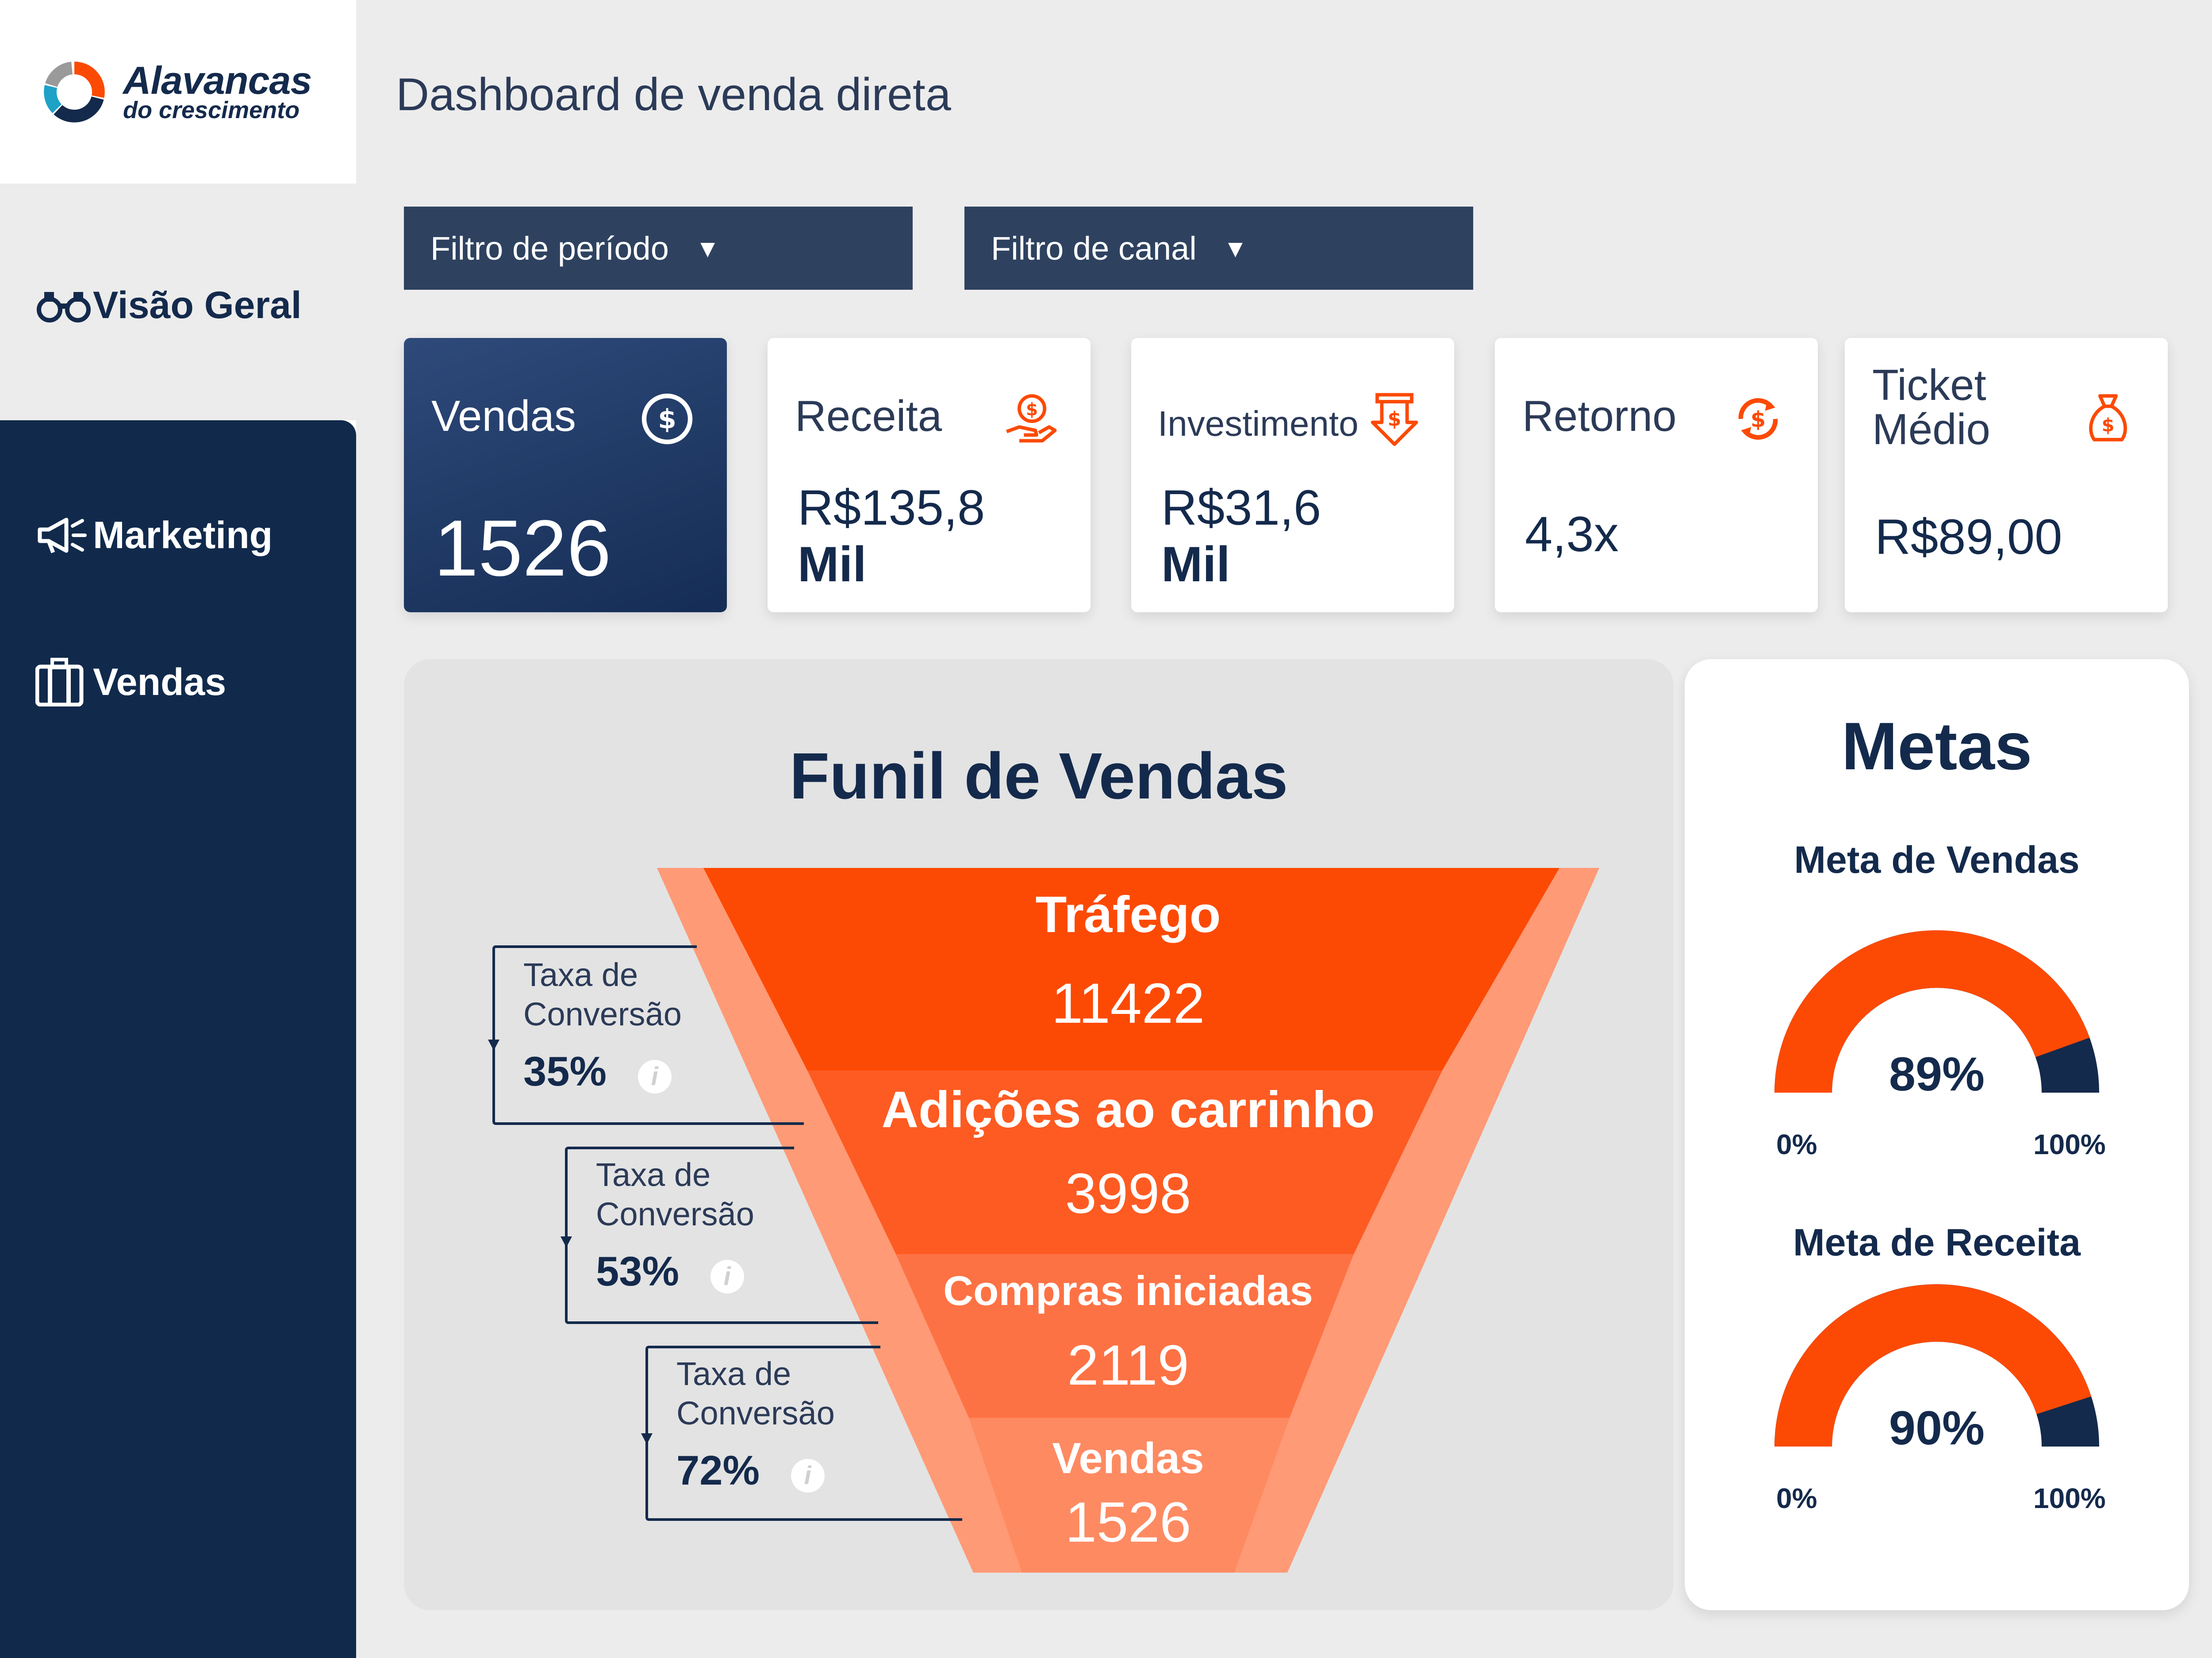 Image resolution: width=2212 pixels, height=1658 pixels. What do you see at coordinates (504, 416) in the screenshot?
I see `kpi-label: Vendas` at bounding box center [504, 416].